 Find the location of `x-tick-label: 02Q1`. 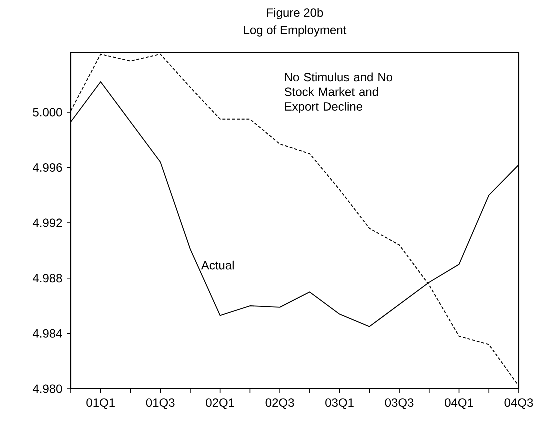

x-tick-label: 02Q1 is located at coordinates (220, 404).